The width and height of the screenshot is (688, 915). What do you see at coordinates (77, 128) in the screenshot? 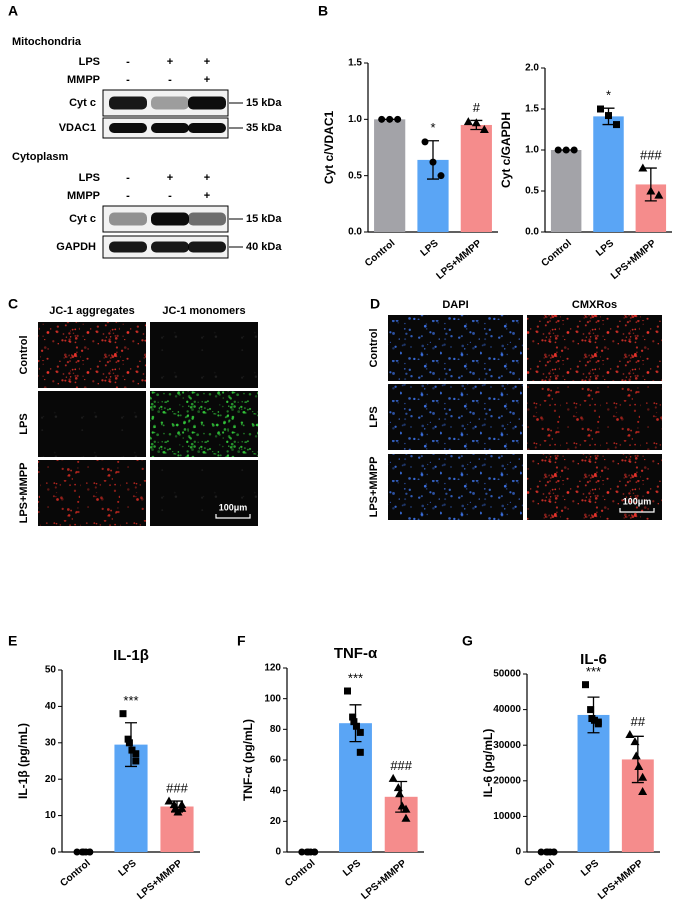
I see `band-label: VDAC1` at bounding box center [77, 128].